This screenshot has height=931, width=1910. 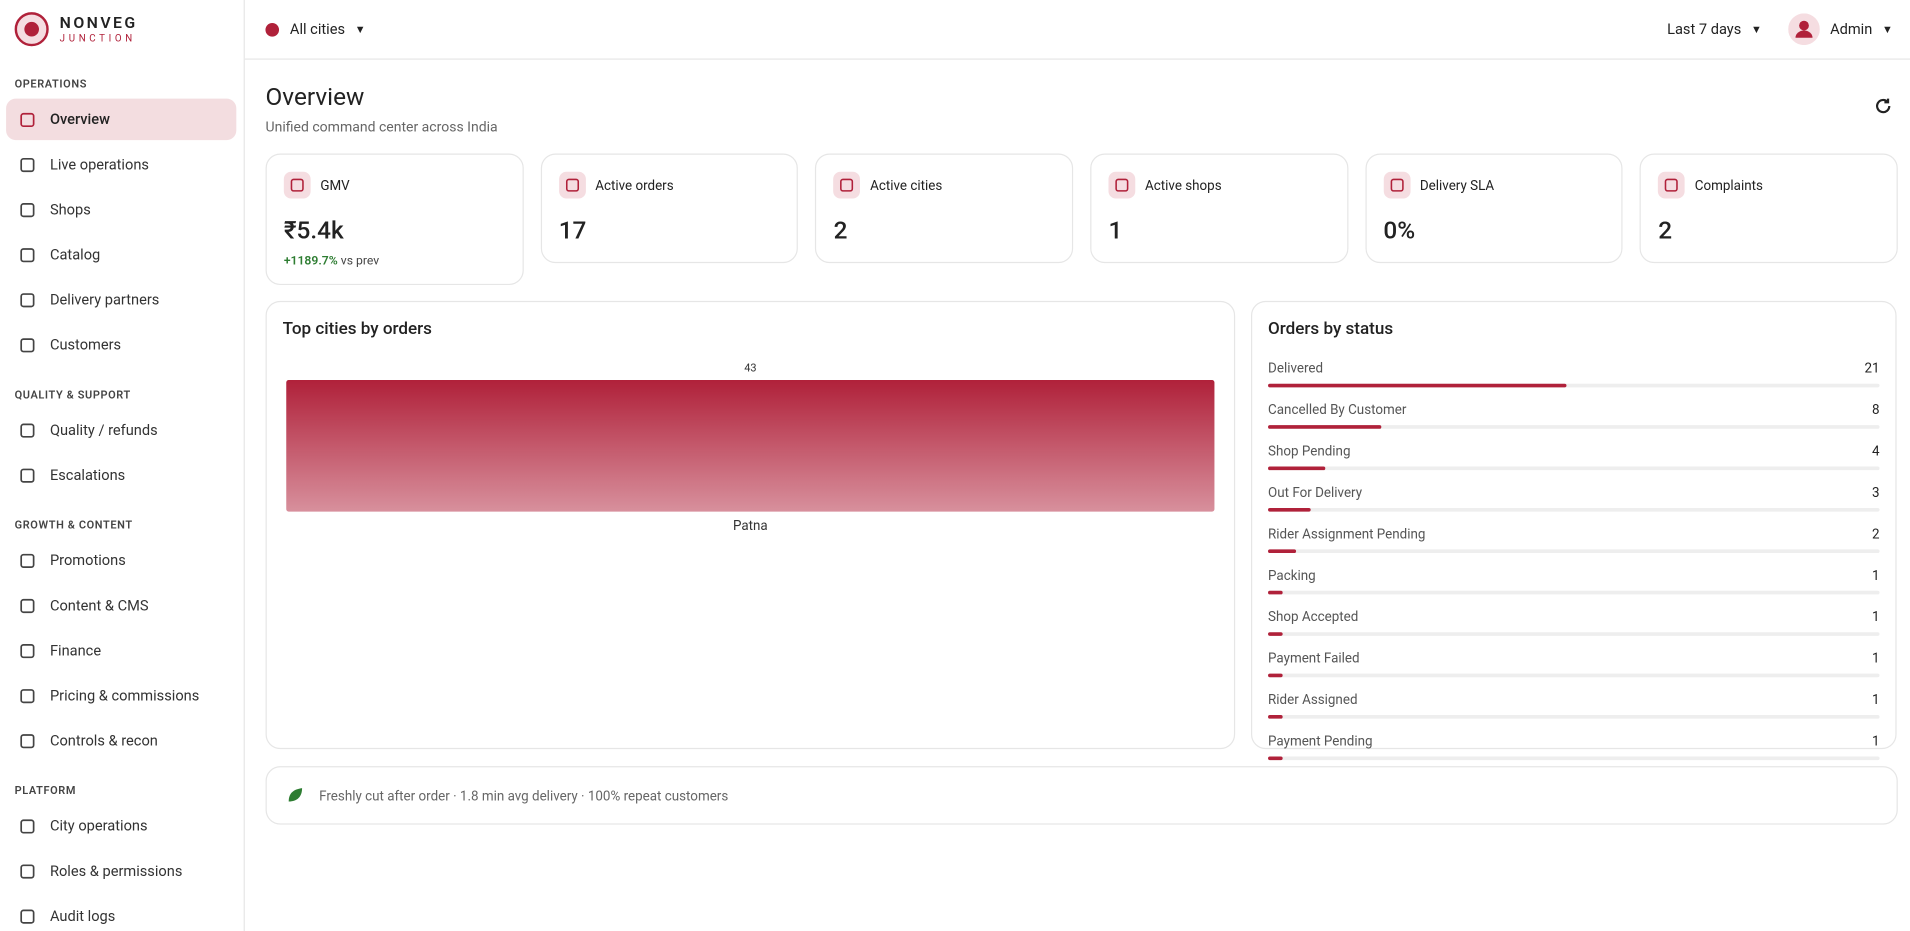 I want to click on status-label: Out For Delivery, so click(x=1315, y=492).